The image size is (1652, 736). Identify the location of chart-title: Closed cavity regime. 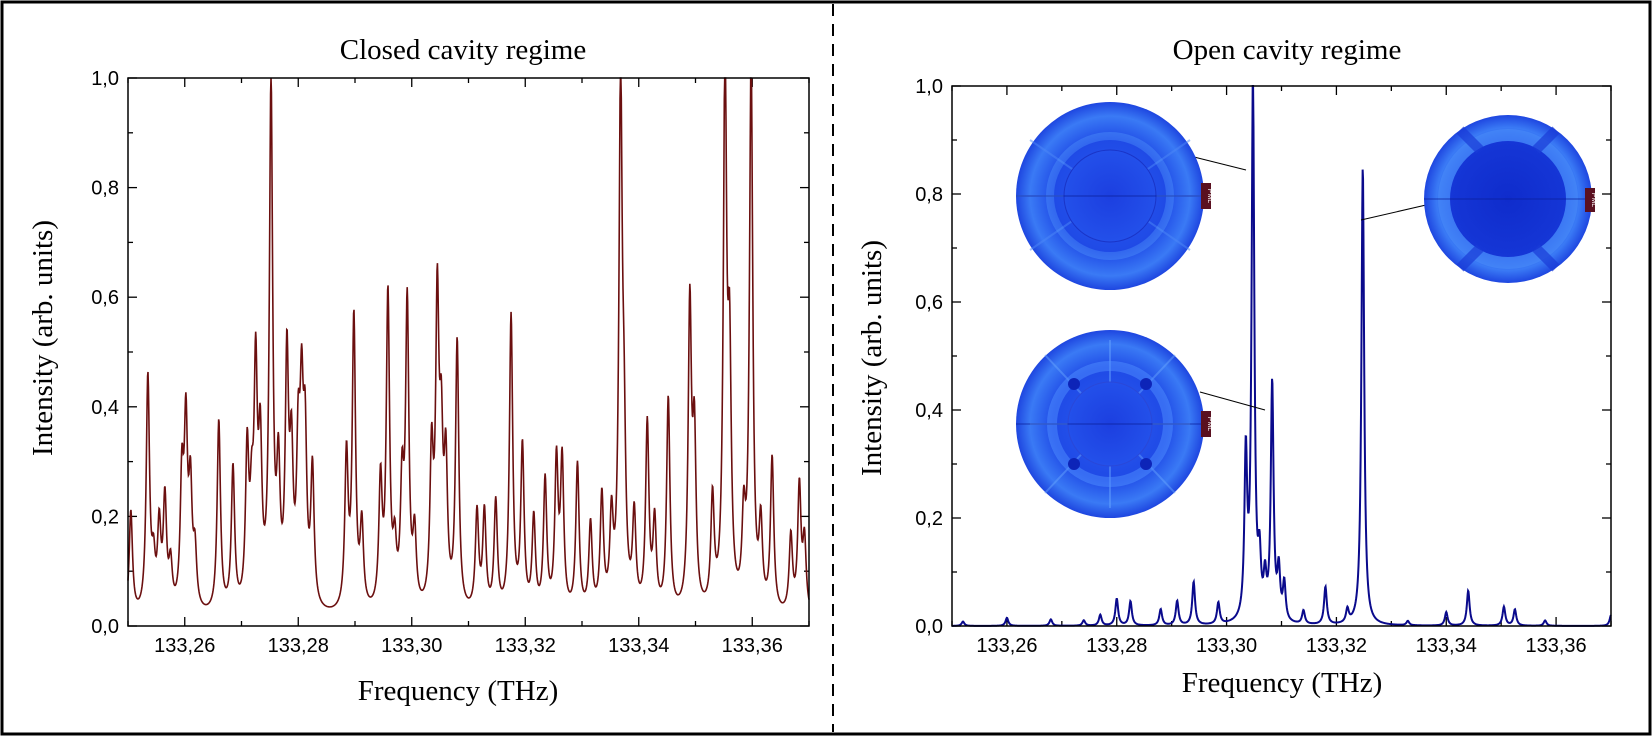
(463, 50).